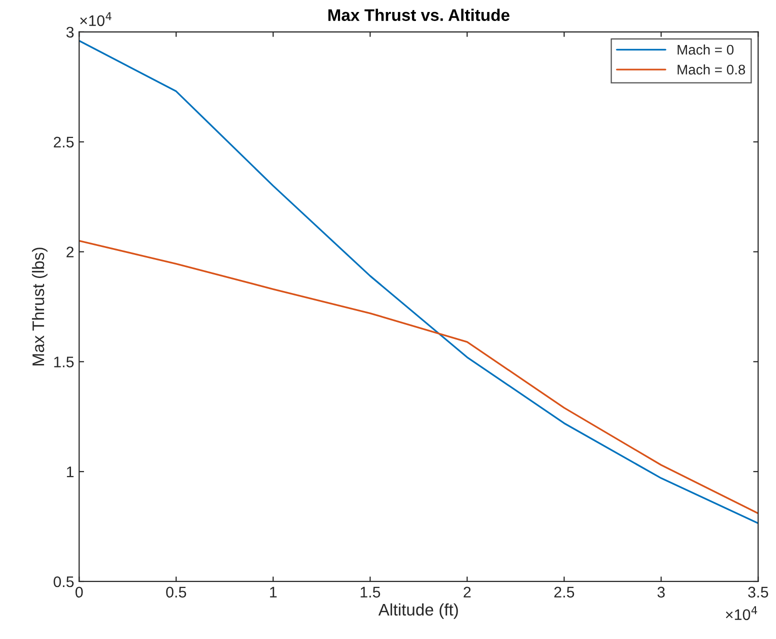 This screenshot has width=776, height=639. Describe the element at coordinates (419, 15) in the screenshot. I see `chart-title: Max Thrust vs. Altitude` at that location.